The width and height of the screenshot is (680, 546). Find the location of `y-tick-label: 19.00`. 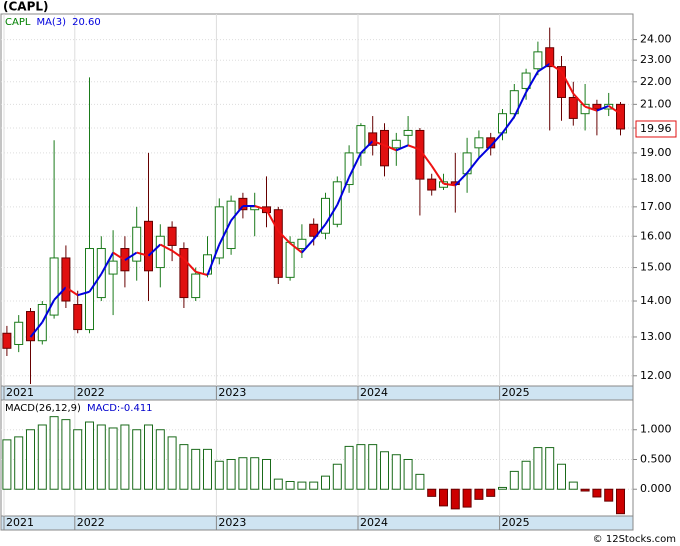

y-tick-label: 19.00 is located at coordinates (656, 152).